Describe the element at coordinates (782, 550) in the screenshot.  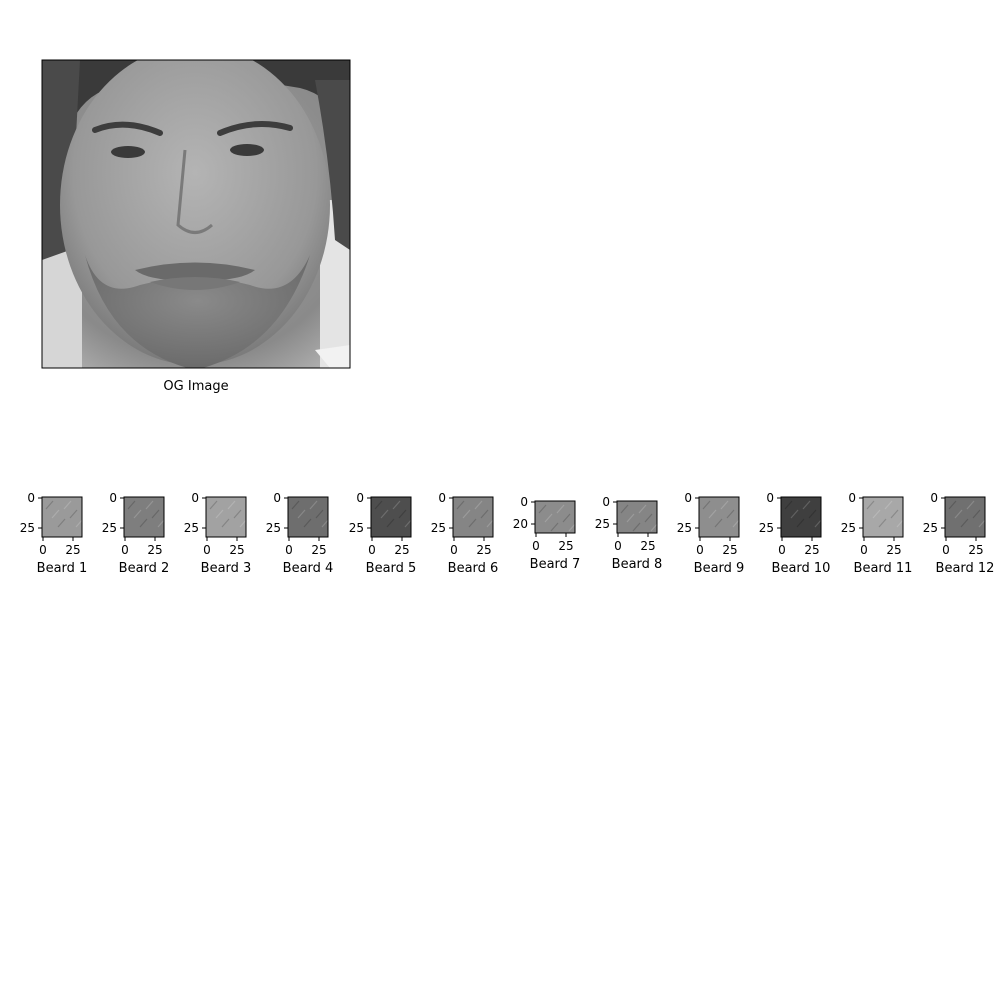
I see `beard-patch-10-xtick-label: 0` at that location.